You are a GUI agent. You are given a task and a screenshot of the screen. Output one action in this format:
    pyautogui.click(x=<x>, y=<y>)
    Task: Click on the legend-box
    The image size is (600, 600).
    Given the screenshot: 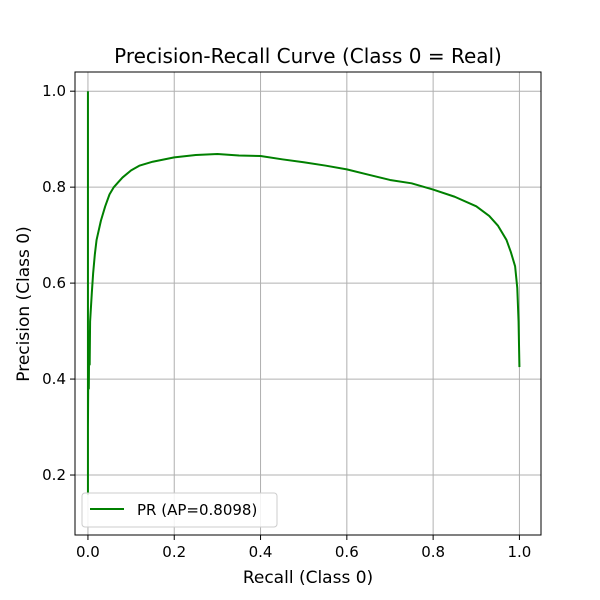 What is the action you would take?
    pyautogui.click(x=179, y=510)
    